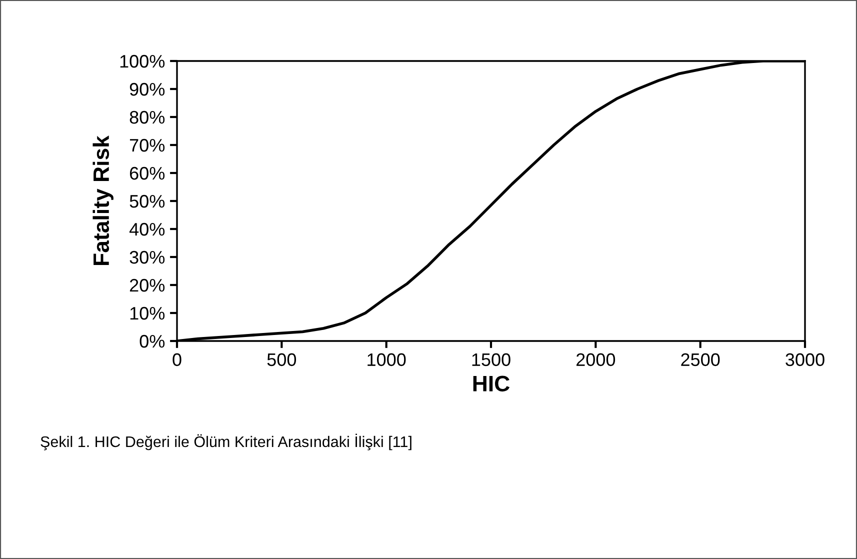 The height and width of the screenshot is (559, 857). I want to click on y-tick-label: 20%, so click(147, 285).